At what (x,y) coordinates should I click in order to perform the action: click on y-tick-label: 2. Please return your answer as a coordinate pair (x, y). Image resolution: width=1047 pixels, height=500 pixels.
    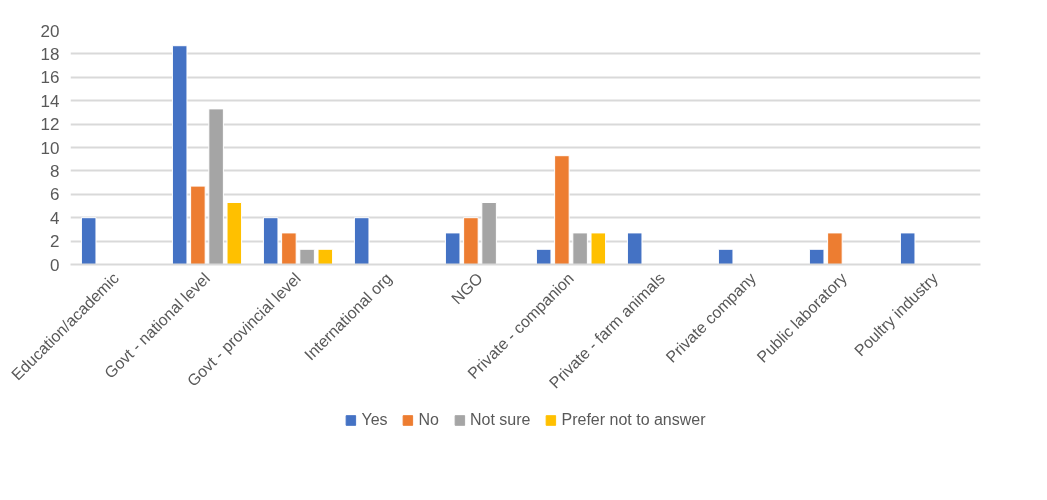
    Looking at the image, I should click on (55, 242).